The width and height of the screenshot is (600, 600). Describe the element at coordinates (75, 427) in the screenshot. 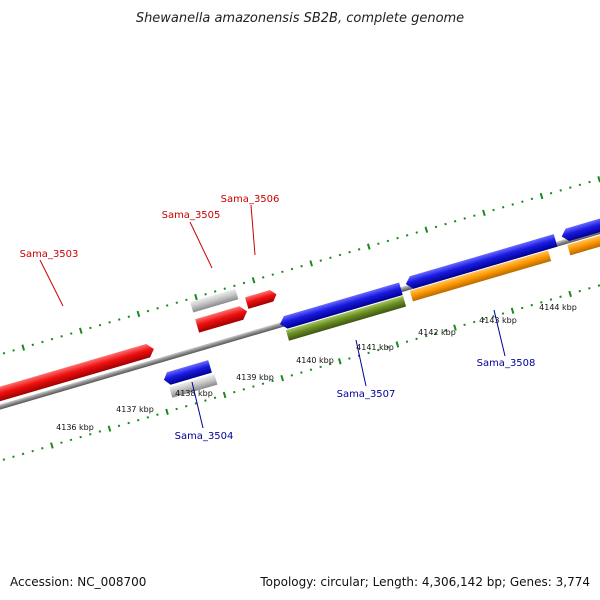

I see `tick-label-4136: 4136 kbp` at that location.